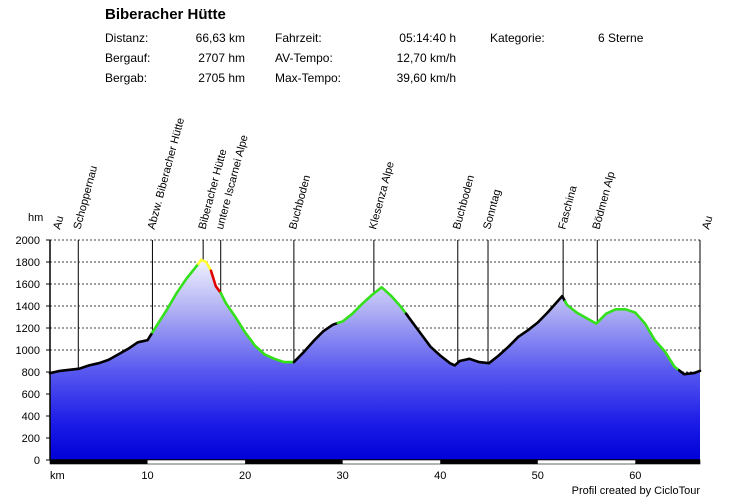  What do you see at coordinates (28, 285) in the screenshot?
I see `y-tick-label: 1600` at bounding box center [28, 285].